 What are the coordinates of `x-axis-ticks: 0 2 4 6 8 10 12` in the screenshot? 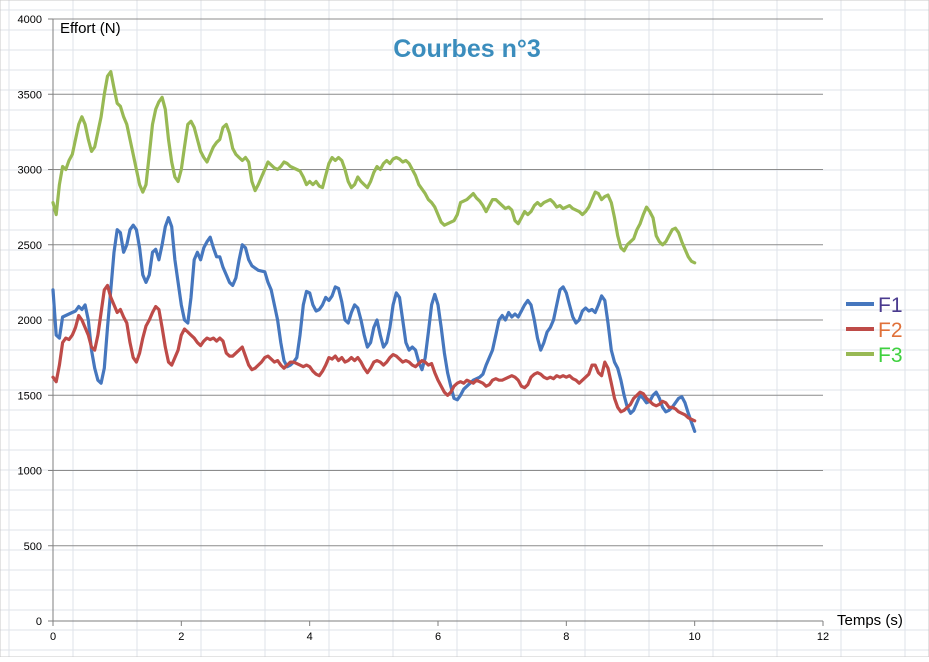 It's located at (439, 632).